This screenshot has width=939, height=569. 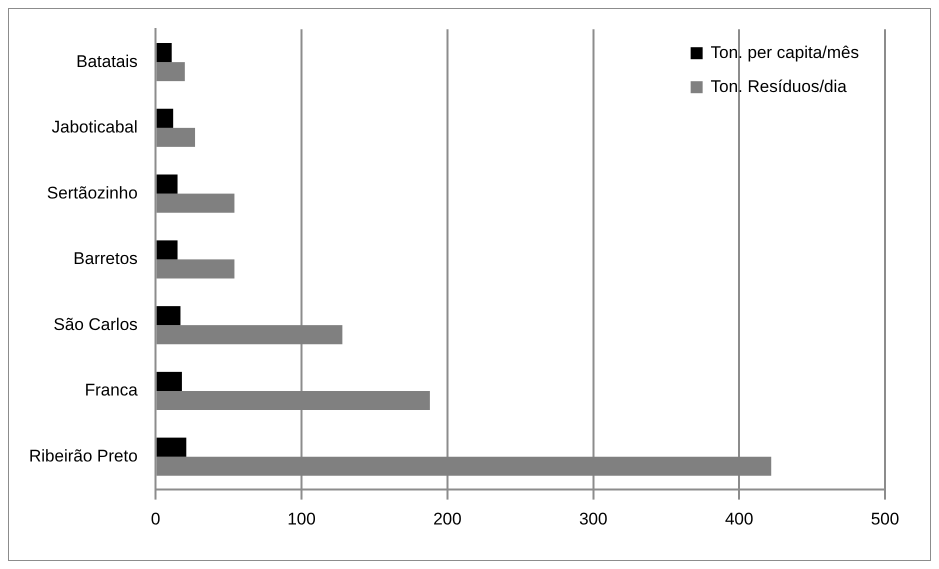 What do you see at coordinates (107, 61) in the screenshot?
I see `y-tick-label: Batatais` at bounding box center [107, 61].